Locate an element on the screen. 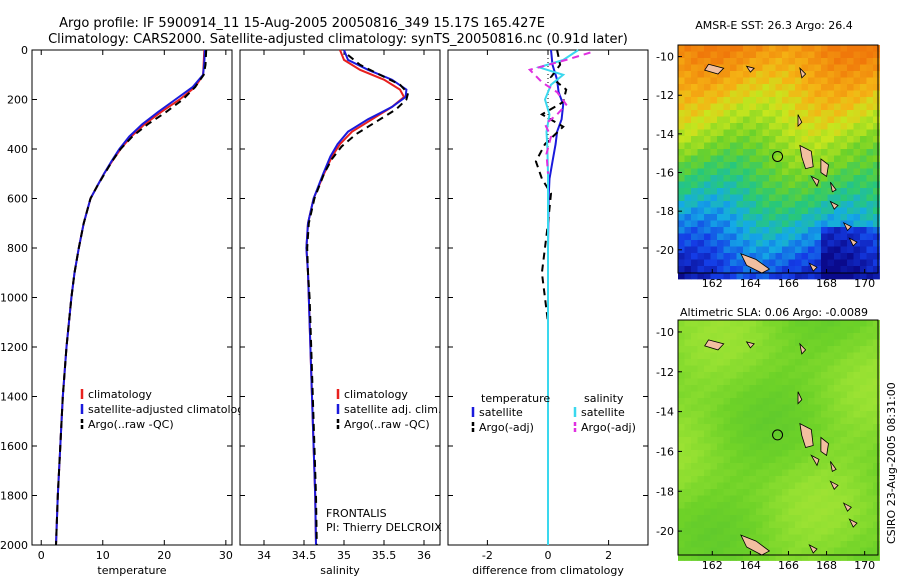 The height and width of the screenshot is (580, 900). map-y-tick-label: -12 is located at coordinates (665, 372).